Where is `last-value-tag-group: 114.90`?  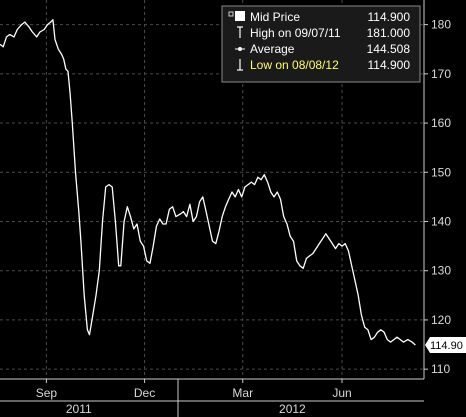 last-value-tag-group: 114.90 is located at coordinates (445, 345).